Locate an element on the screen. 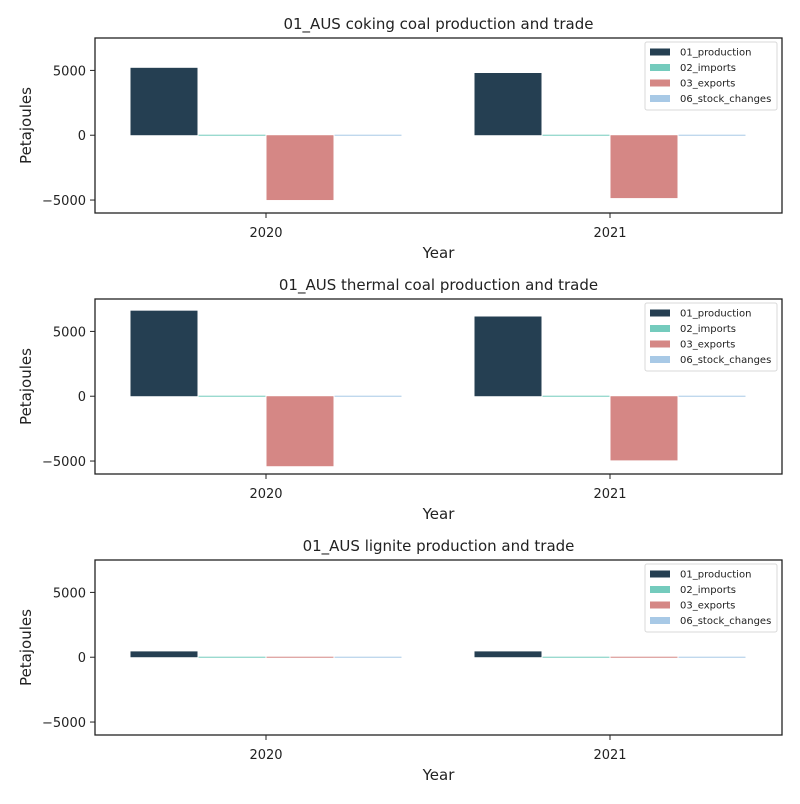  chart-title: 01_AUS coking coal production and trade is located at coordinates (438, 24).